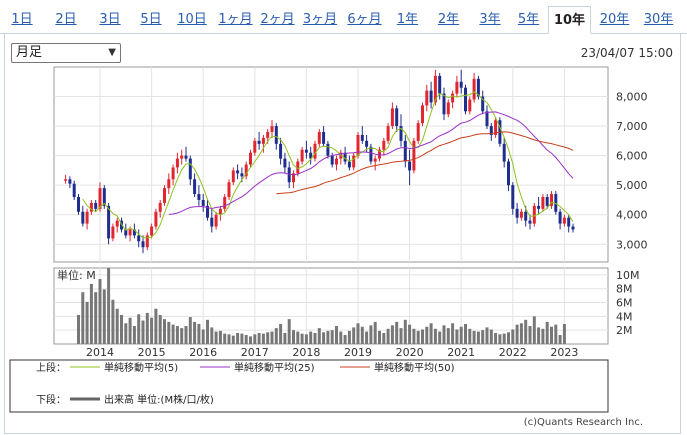  Describe the element at coordinates (564, 352) in the screenshot. I see `year-tick-label: 2023` at that location.